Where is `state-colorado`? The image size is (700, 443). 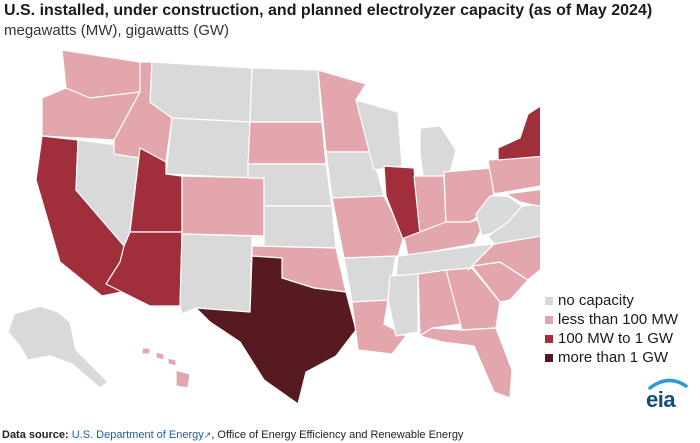 state-colorado is located at coordinates (223, 206).